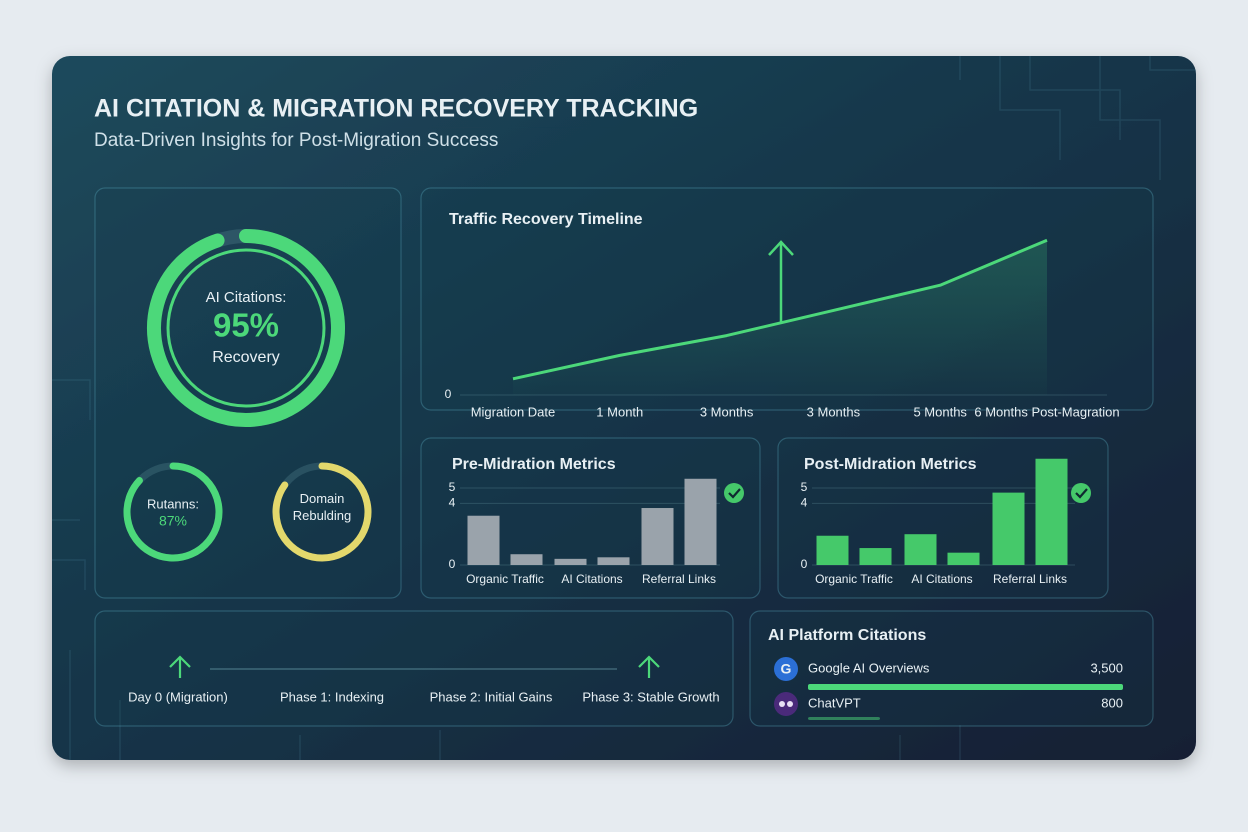  I want to click on phase-label: Day 0 (Migration), so click(178, 696).